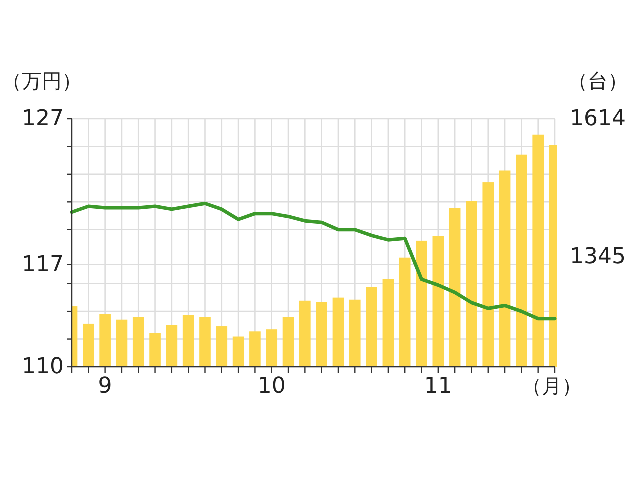 Image resolution: width=640 pixels, height=480 pixels. I want to click on y2-tick-label: 1345, so click(598, 257).